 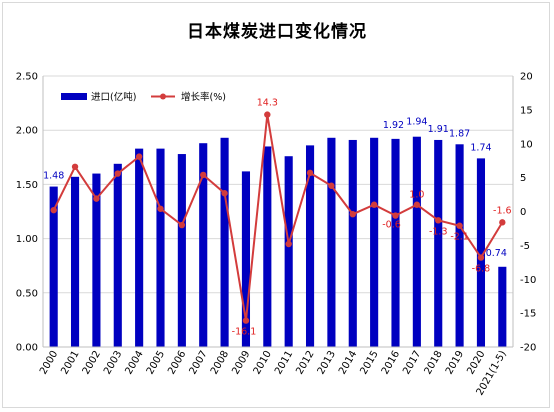 I want to click on legend-label-growth: 增长率(%), so click(x=203, y=97).